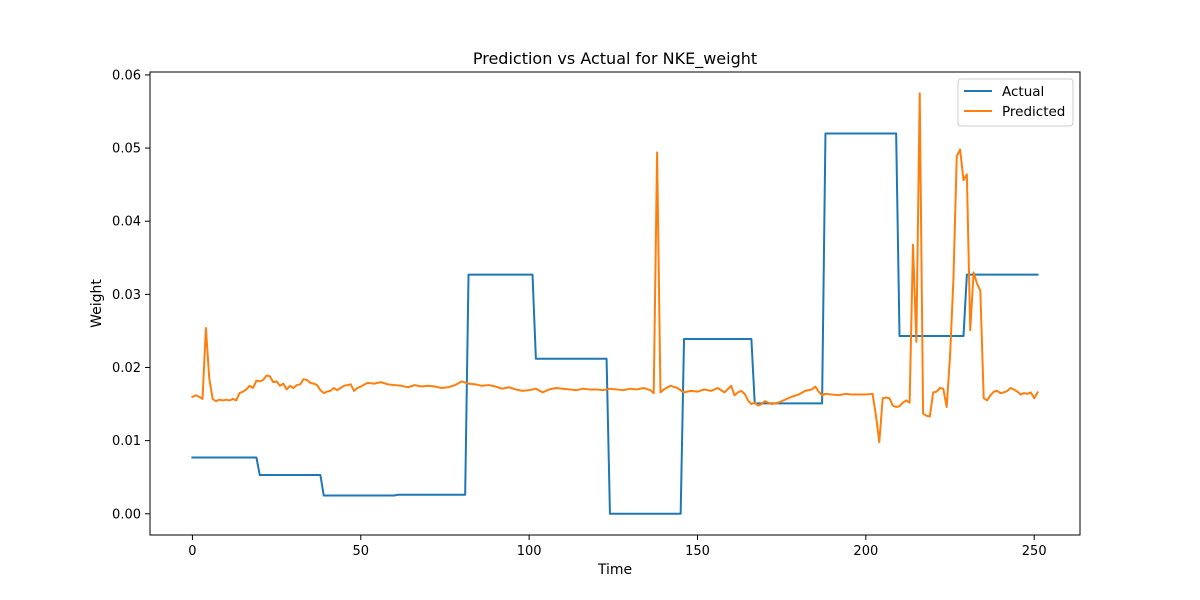  I want to click on y-tick-label: 0.05, so click(126, 149).